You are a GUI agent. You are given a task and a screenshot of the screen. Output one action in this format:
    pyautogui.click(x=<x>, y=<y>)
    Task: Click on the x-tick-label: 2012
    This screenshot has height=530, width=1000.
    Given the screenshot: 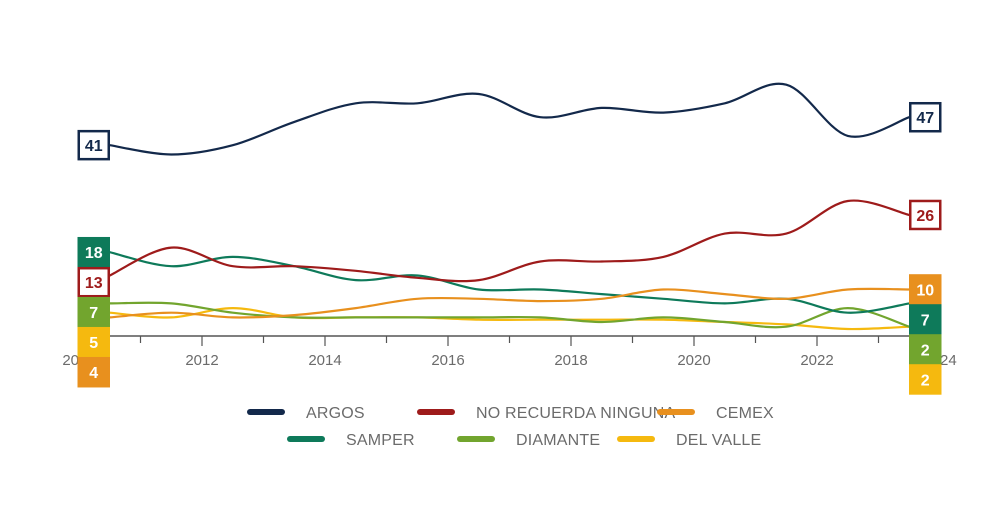 What is the action you would take?
    pyautogui.click(x=201, y=360)
    